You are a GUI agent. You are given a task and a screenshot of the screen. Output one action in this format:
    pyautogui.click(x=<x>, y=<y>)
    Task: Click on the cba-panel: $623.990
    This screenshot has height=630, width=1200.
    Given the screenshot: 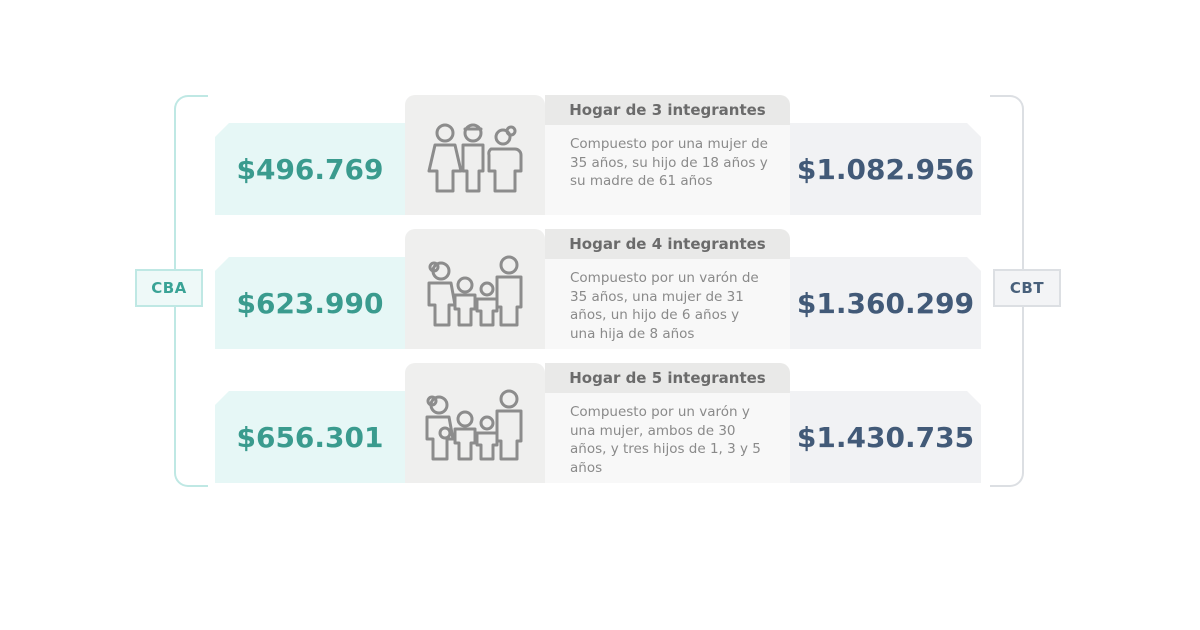 What is the action you would take?
    pyautogui.click(x=310, y=303)
    